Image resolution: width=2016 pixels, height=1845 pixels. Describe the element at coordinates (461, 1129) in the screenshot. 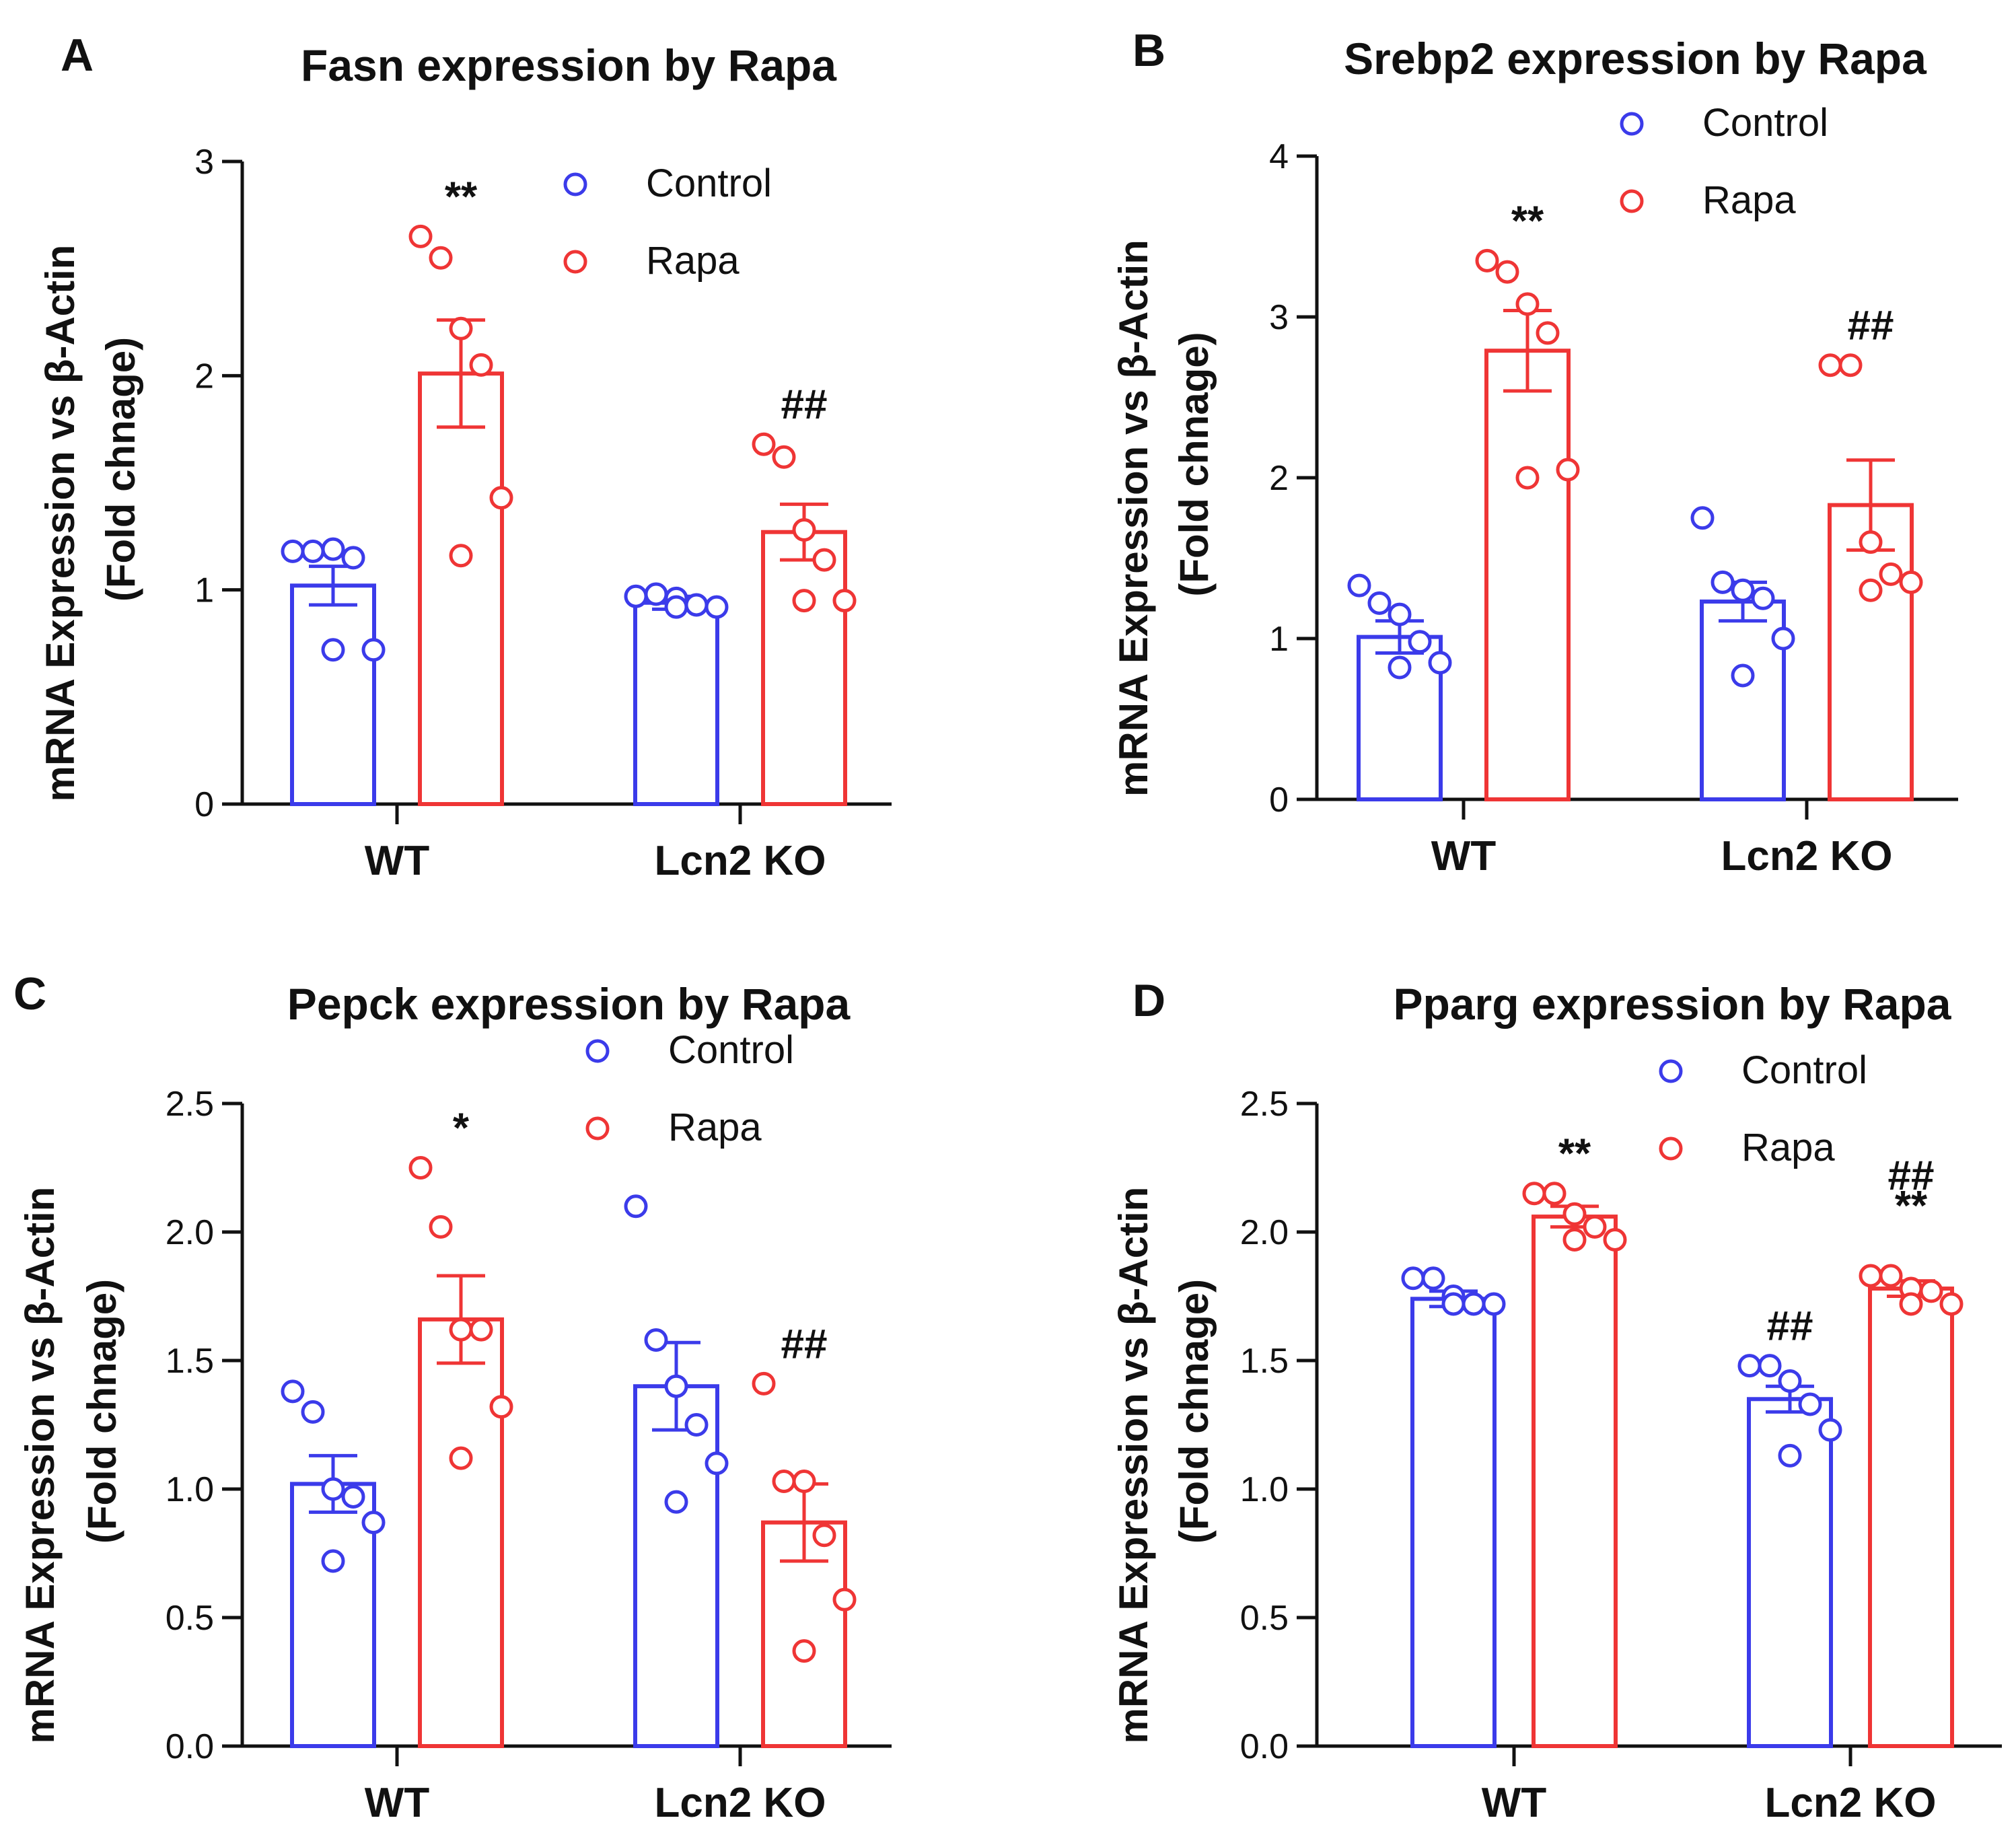

I see `significance-marker: *` at that location.